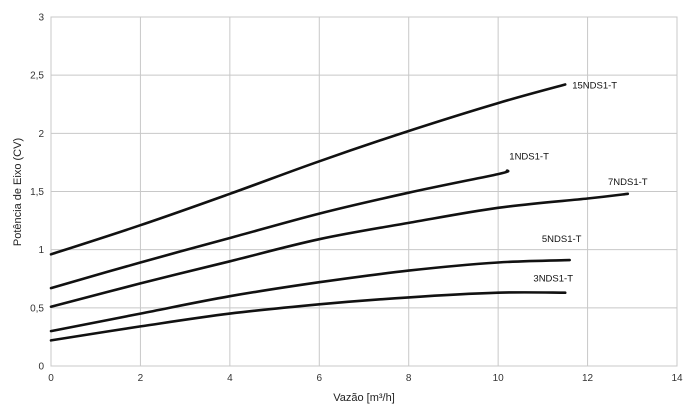  What do you see at coordinates (677, 378) in the screenshot?
I see `x-tick-label: 14` at bounding box center [677, 378].